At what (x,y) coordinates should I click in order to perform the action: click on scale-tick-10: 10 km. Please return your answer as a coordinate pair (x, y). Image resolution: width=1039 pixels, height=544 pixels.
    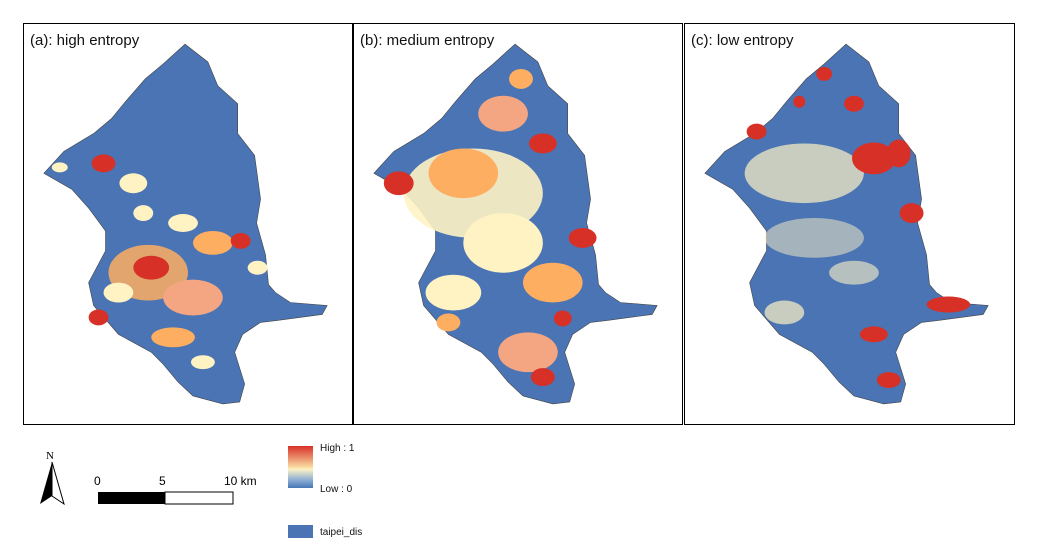
    Looking at the image, I should click on (240, 481).